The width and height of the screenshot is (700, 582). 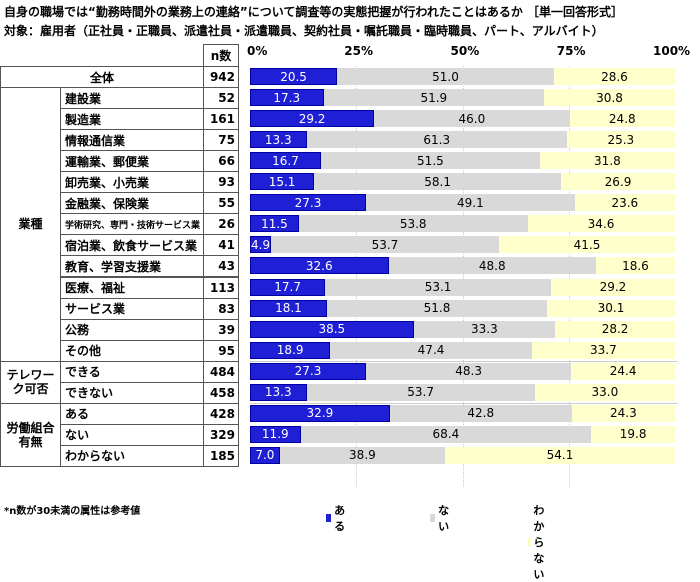 I want to click on row-label: 製造業, so click(x=132, y=119).